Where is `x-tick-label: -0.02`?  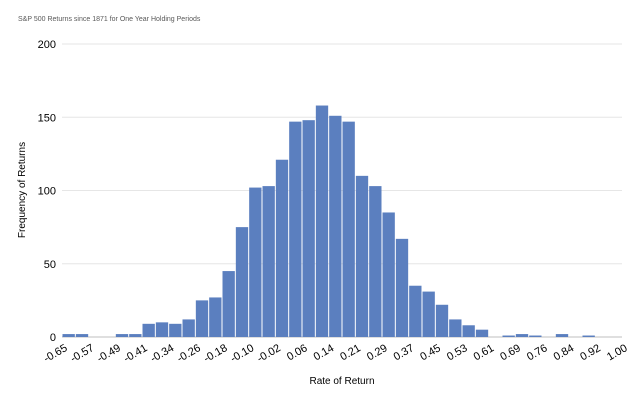
x-tick-label: -0.02 is located at coordinates (269, 353).